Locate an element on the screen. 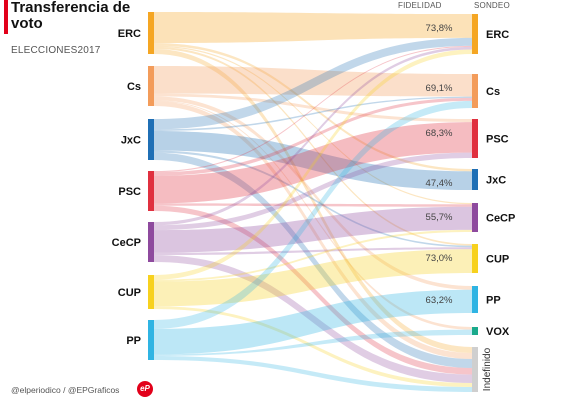 The image size is (580, 405). target-node-psc is located at coordinates (475, 138).